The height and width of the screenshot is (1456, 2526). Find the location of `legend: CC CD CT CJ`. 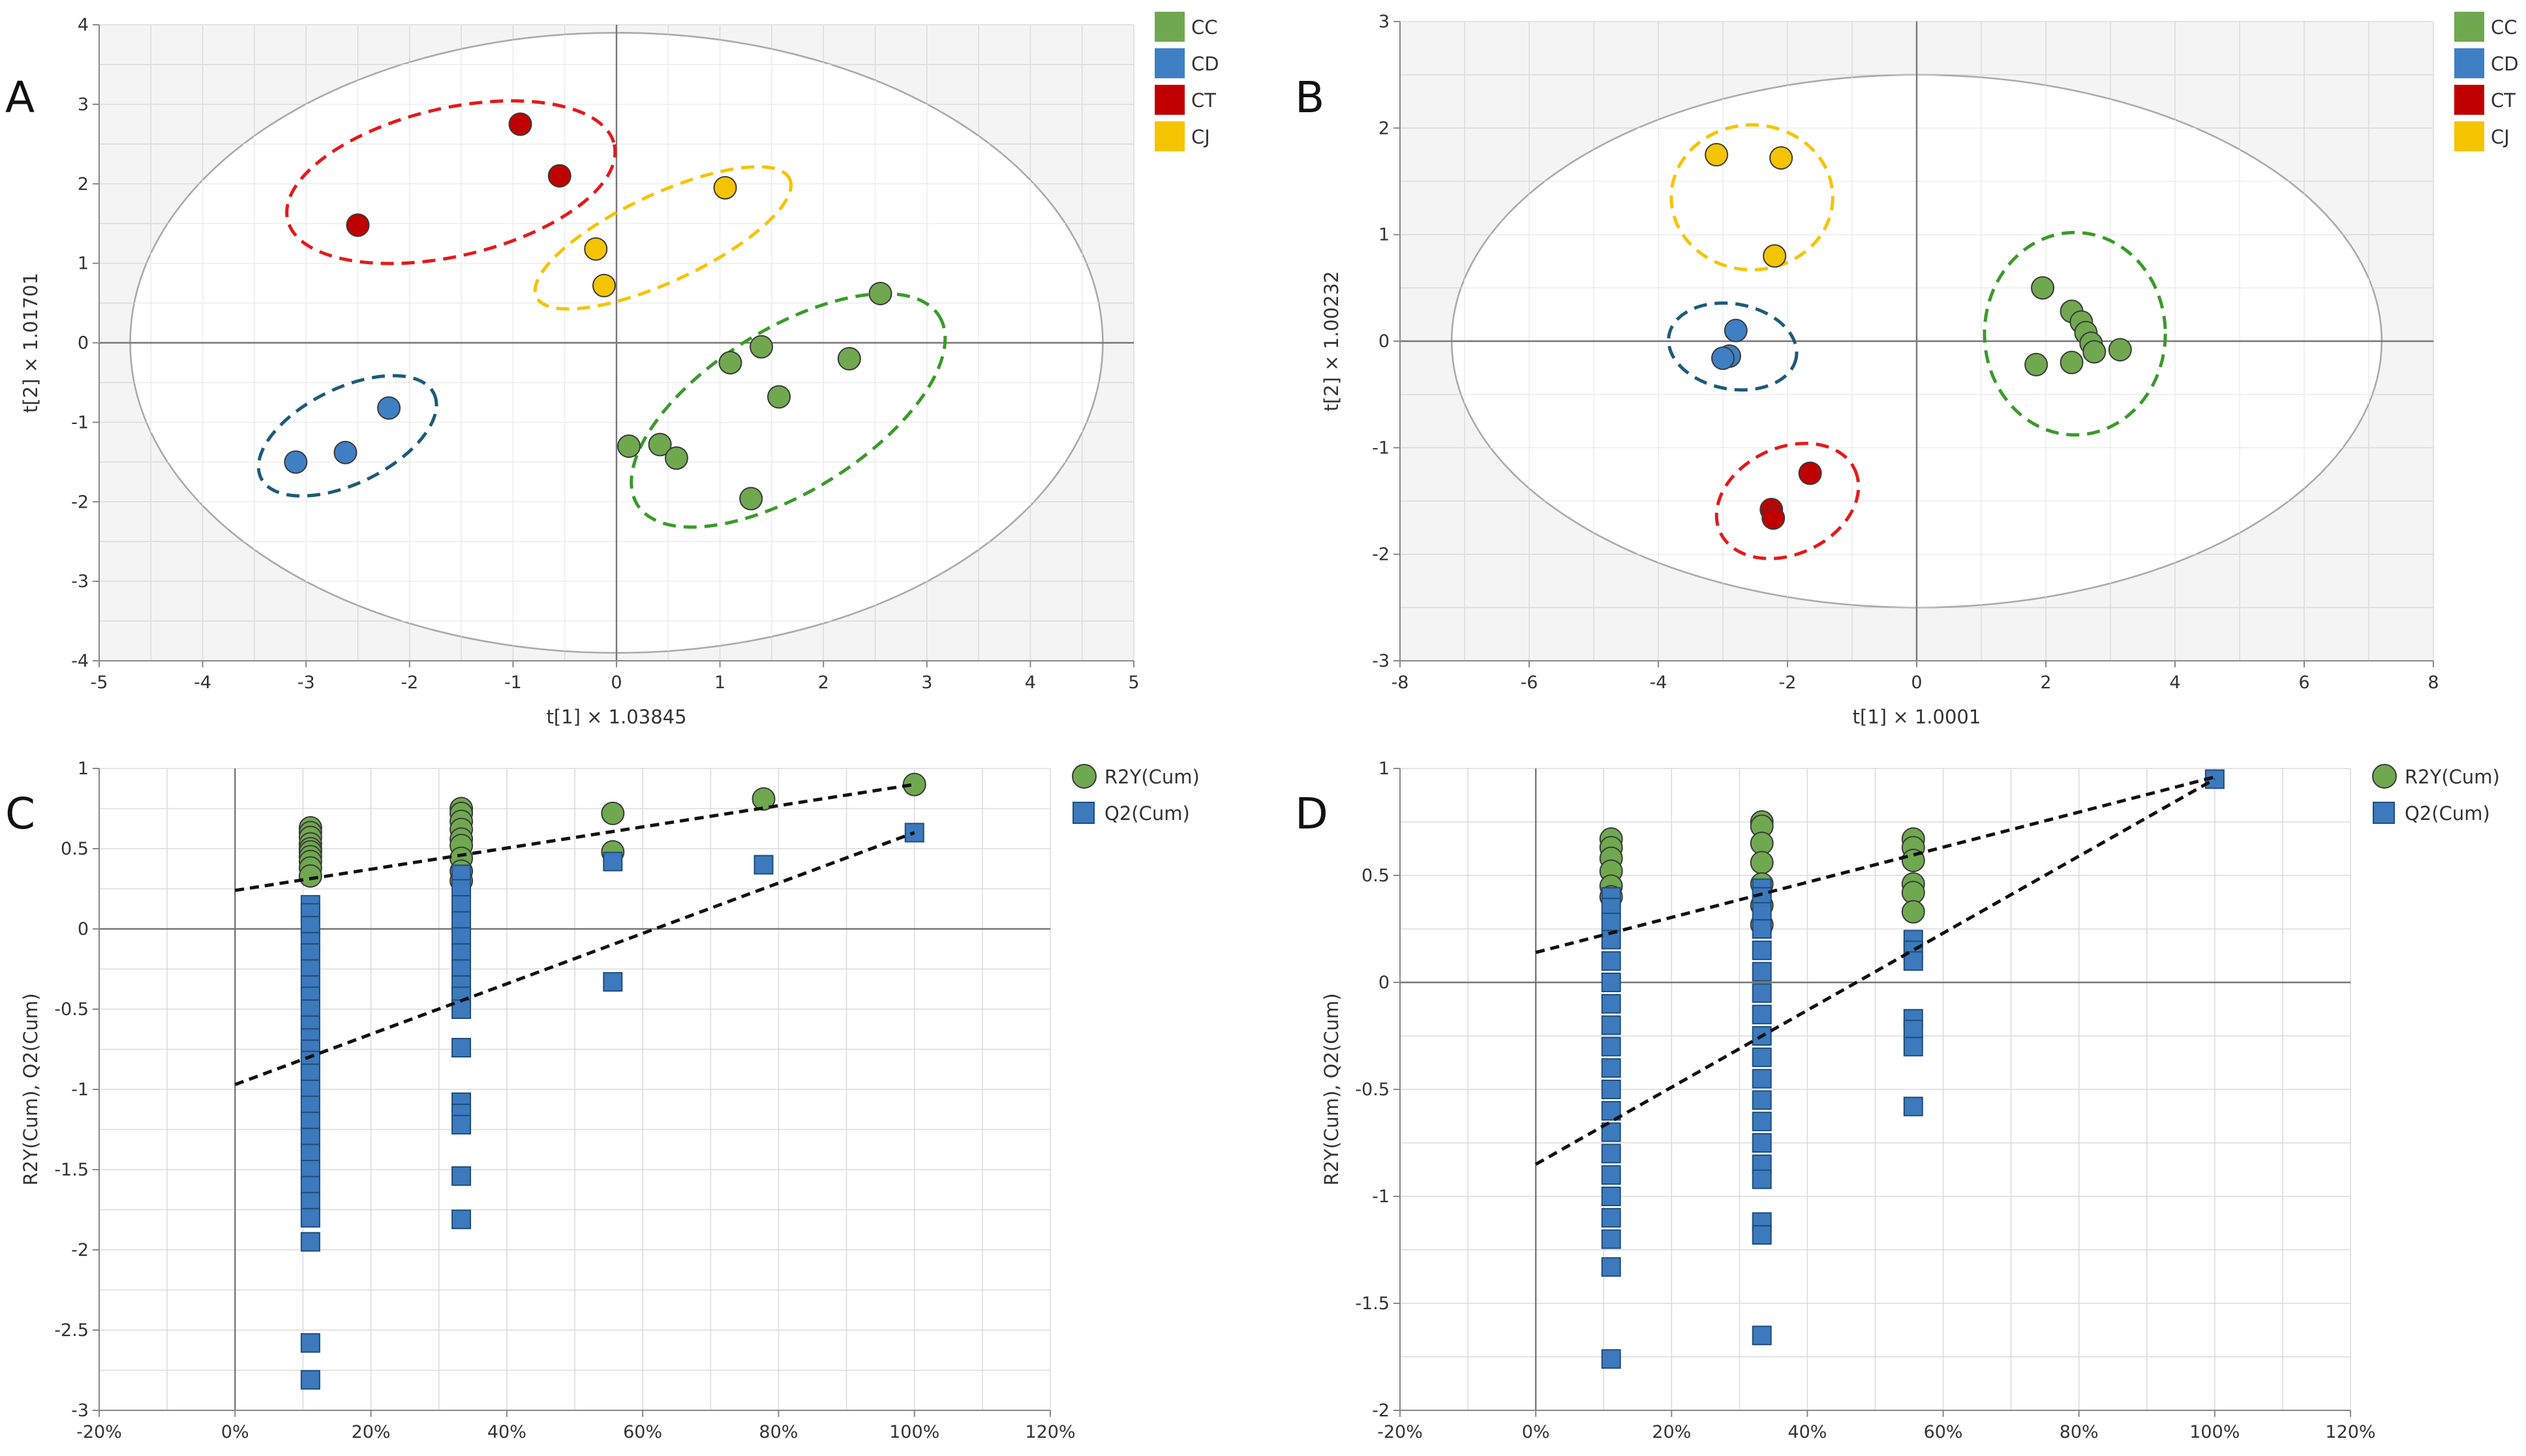

legend: CC CD CT CJ is located at coordinates (2486, 82).